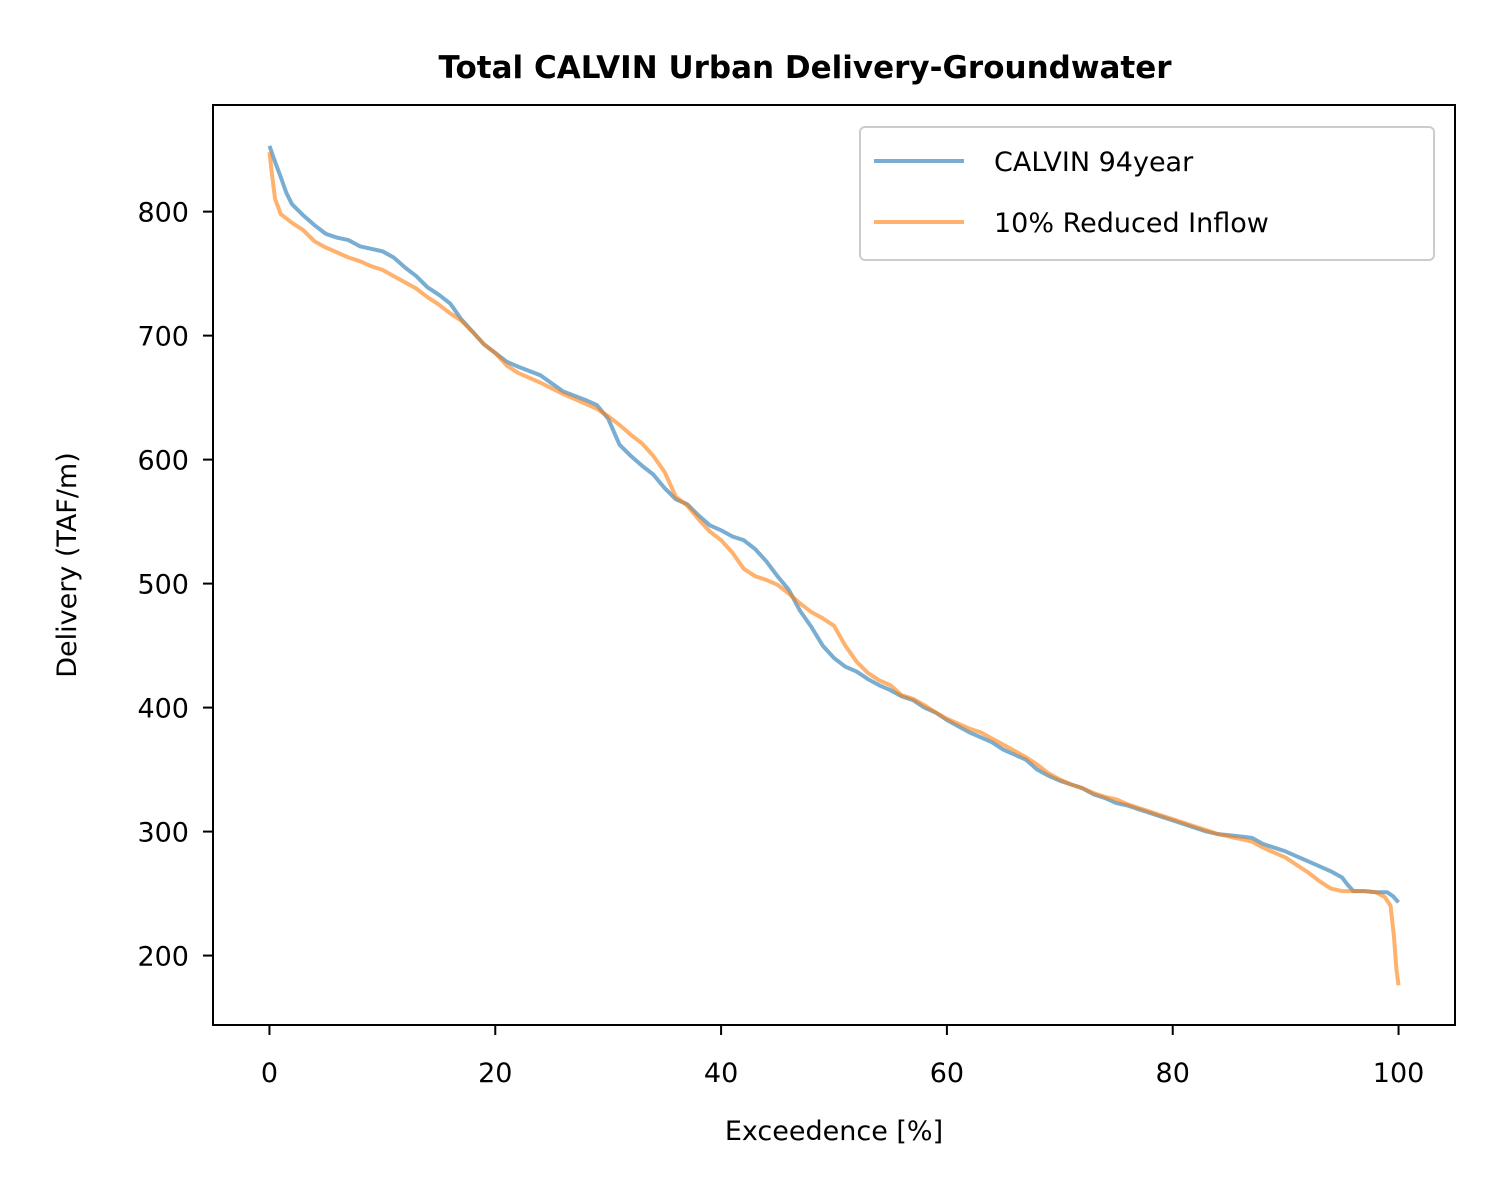 The height and width of the screenshot is (1200, 1500). I want to click on x-tick-label: 100, so click(1399, 1073).